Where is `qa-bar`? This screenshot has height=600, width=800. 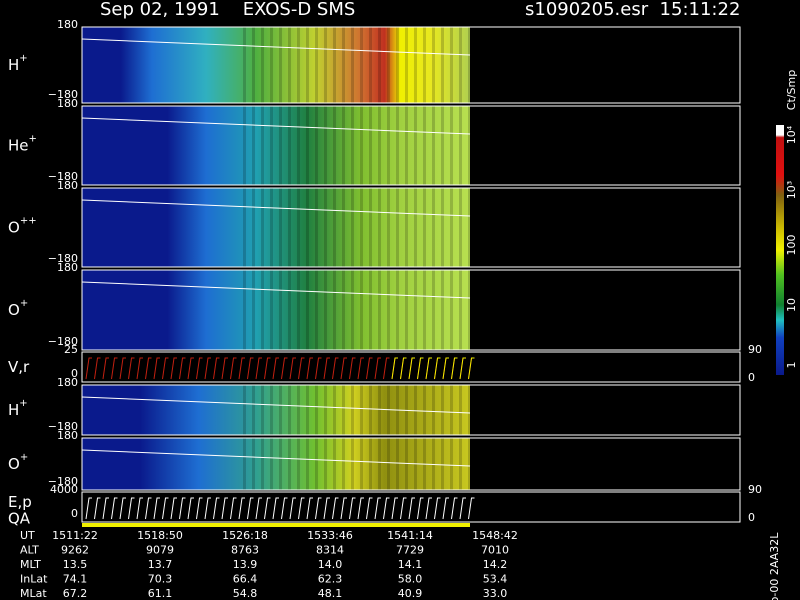 qa-bar is located at coordinates (276, 525).